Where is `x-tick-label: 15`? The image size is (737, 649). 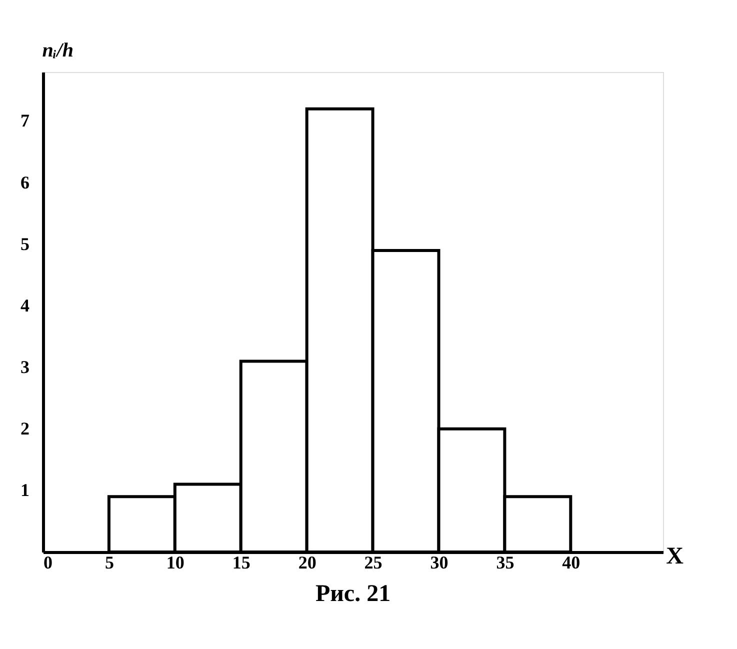
x-tick-label: 15 is located at coordinates (241, 562).